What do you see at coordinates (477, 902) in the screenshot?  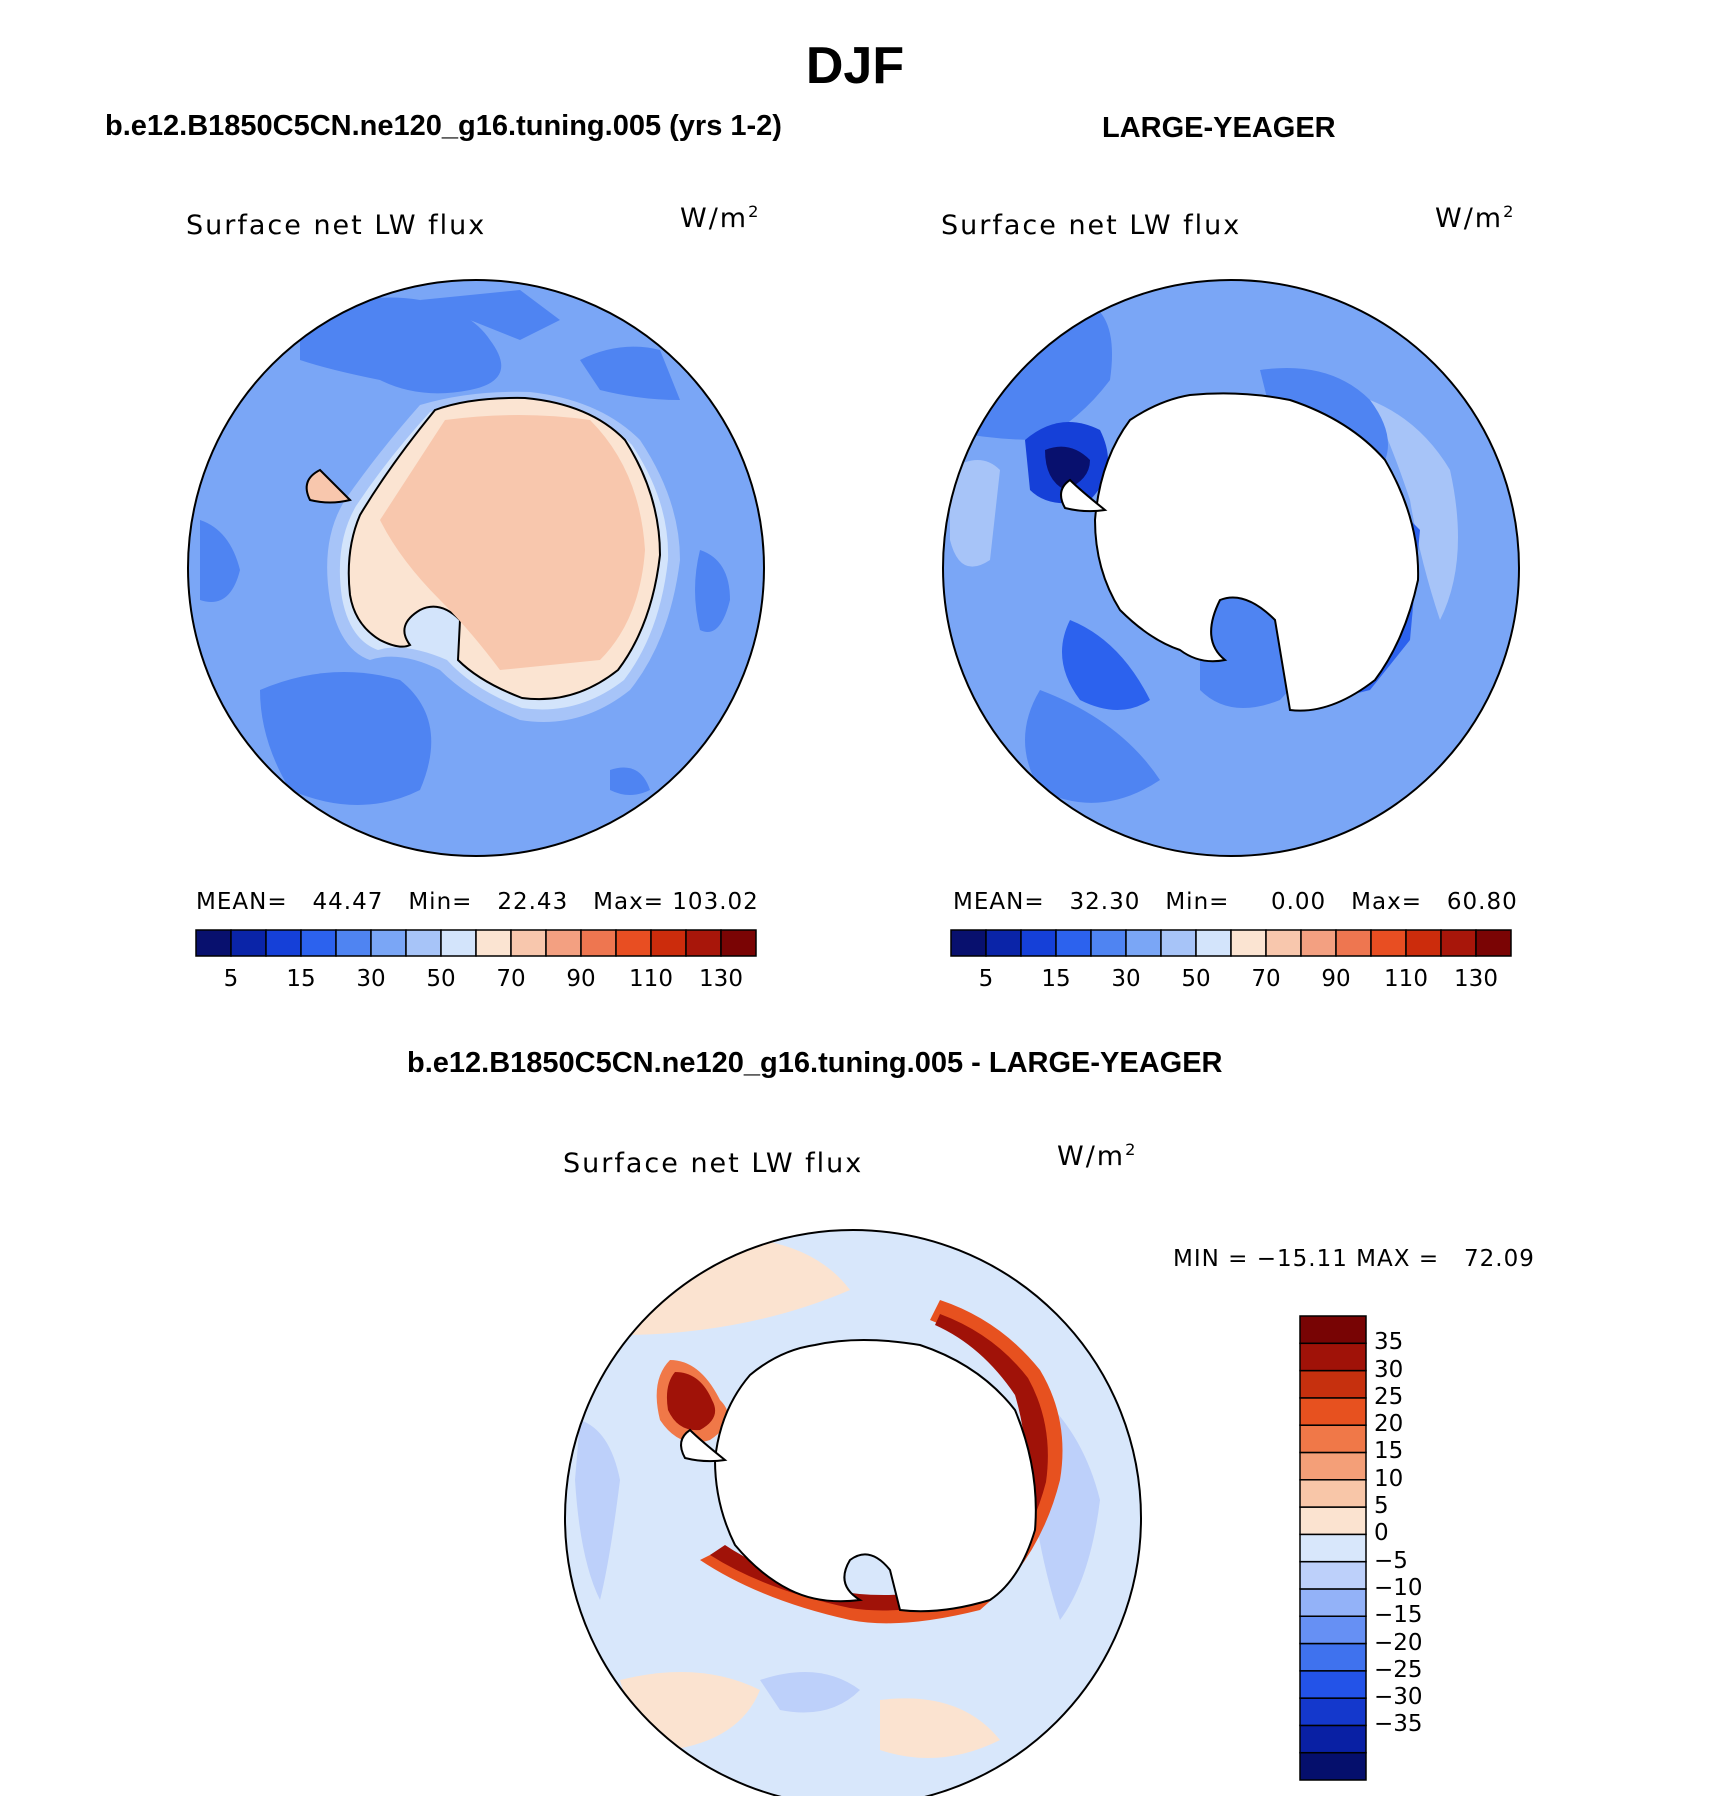 I see `panel1-stats: MEAN= 44.47 Min= 22.43 Max= 103.02` at bounding box center [477, 902].